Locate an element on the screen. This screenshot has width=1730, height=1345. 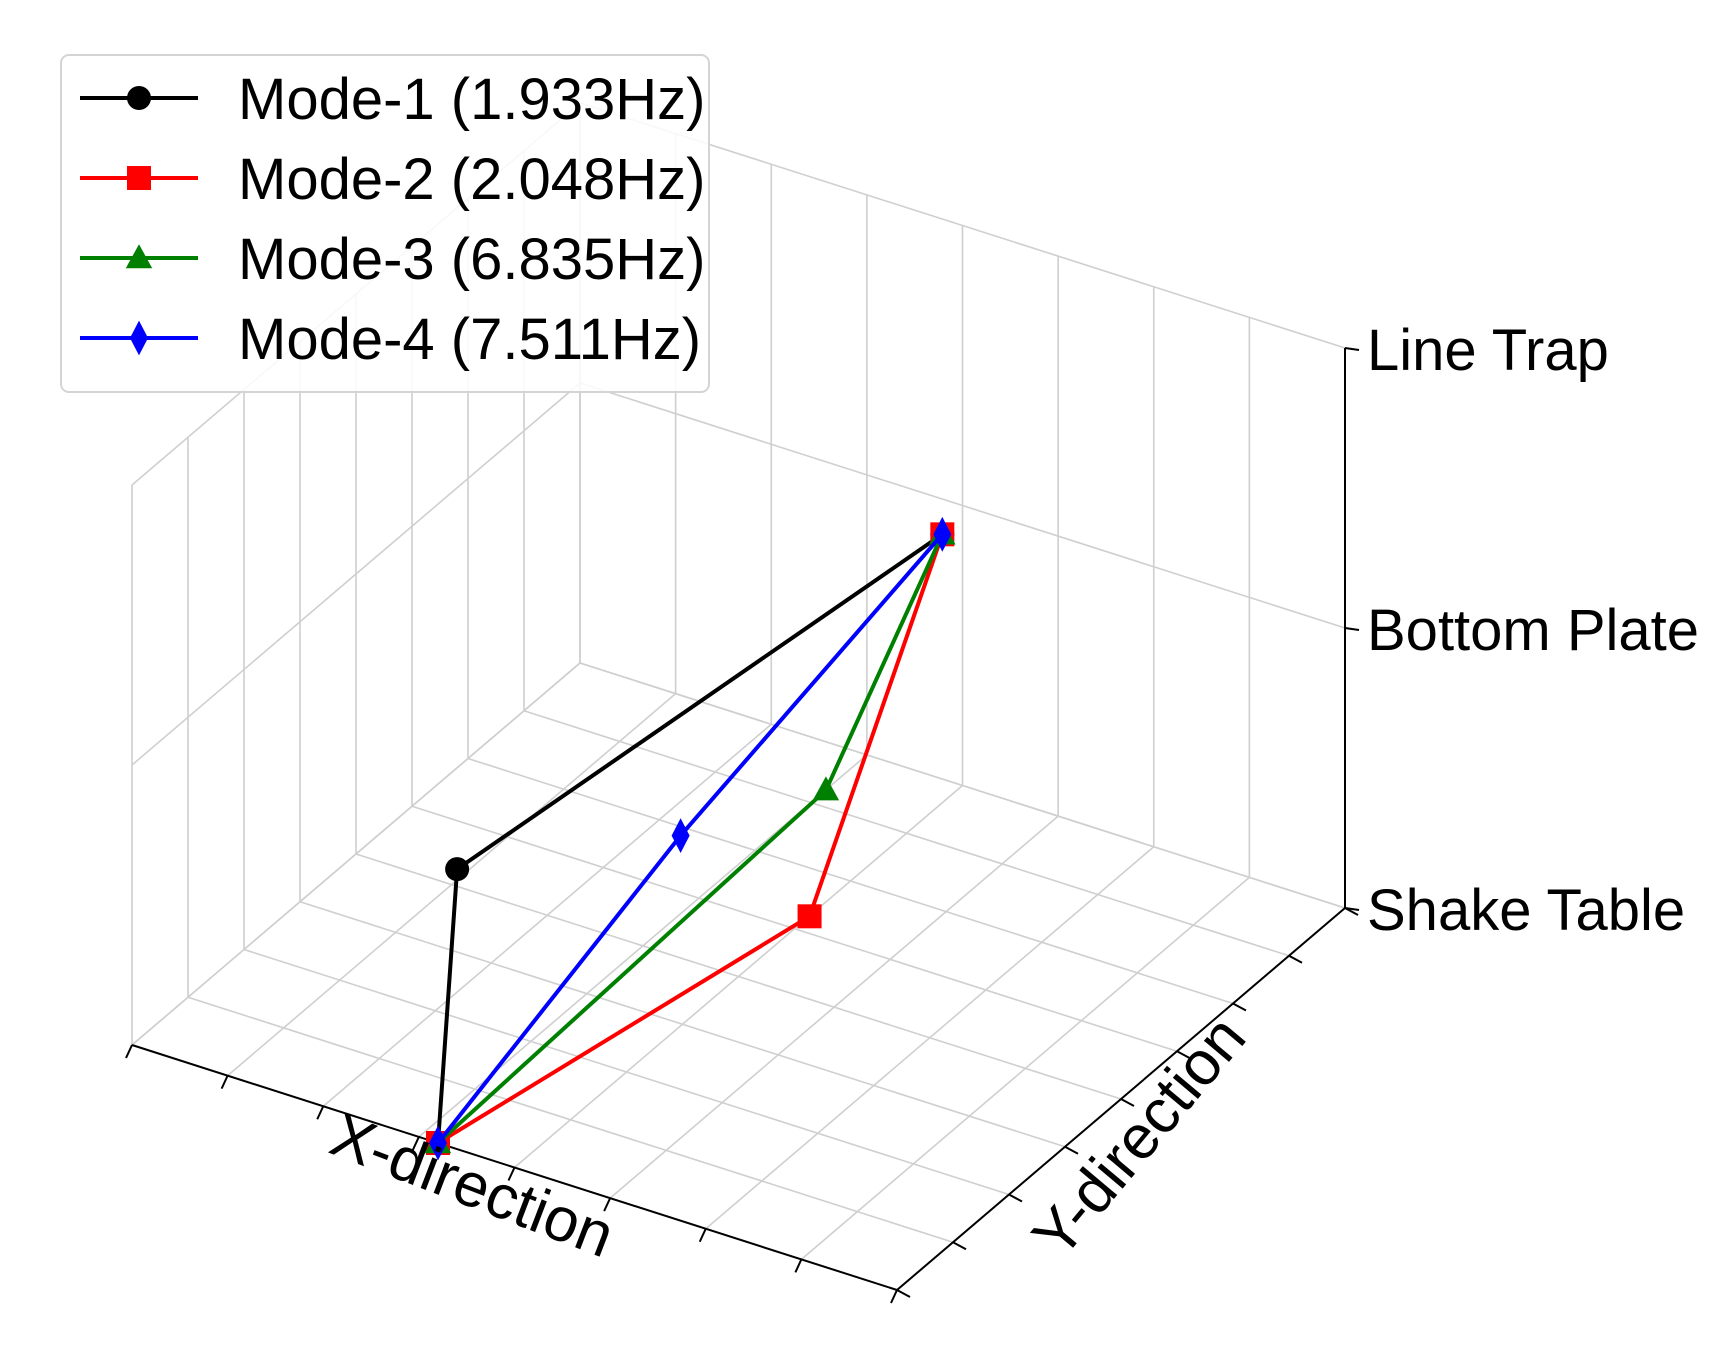
z-tick-label: Shake Table is located at coordinates (1526, 910).